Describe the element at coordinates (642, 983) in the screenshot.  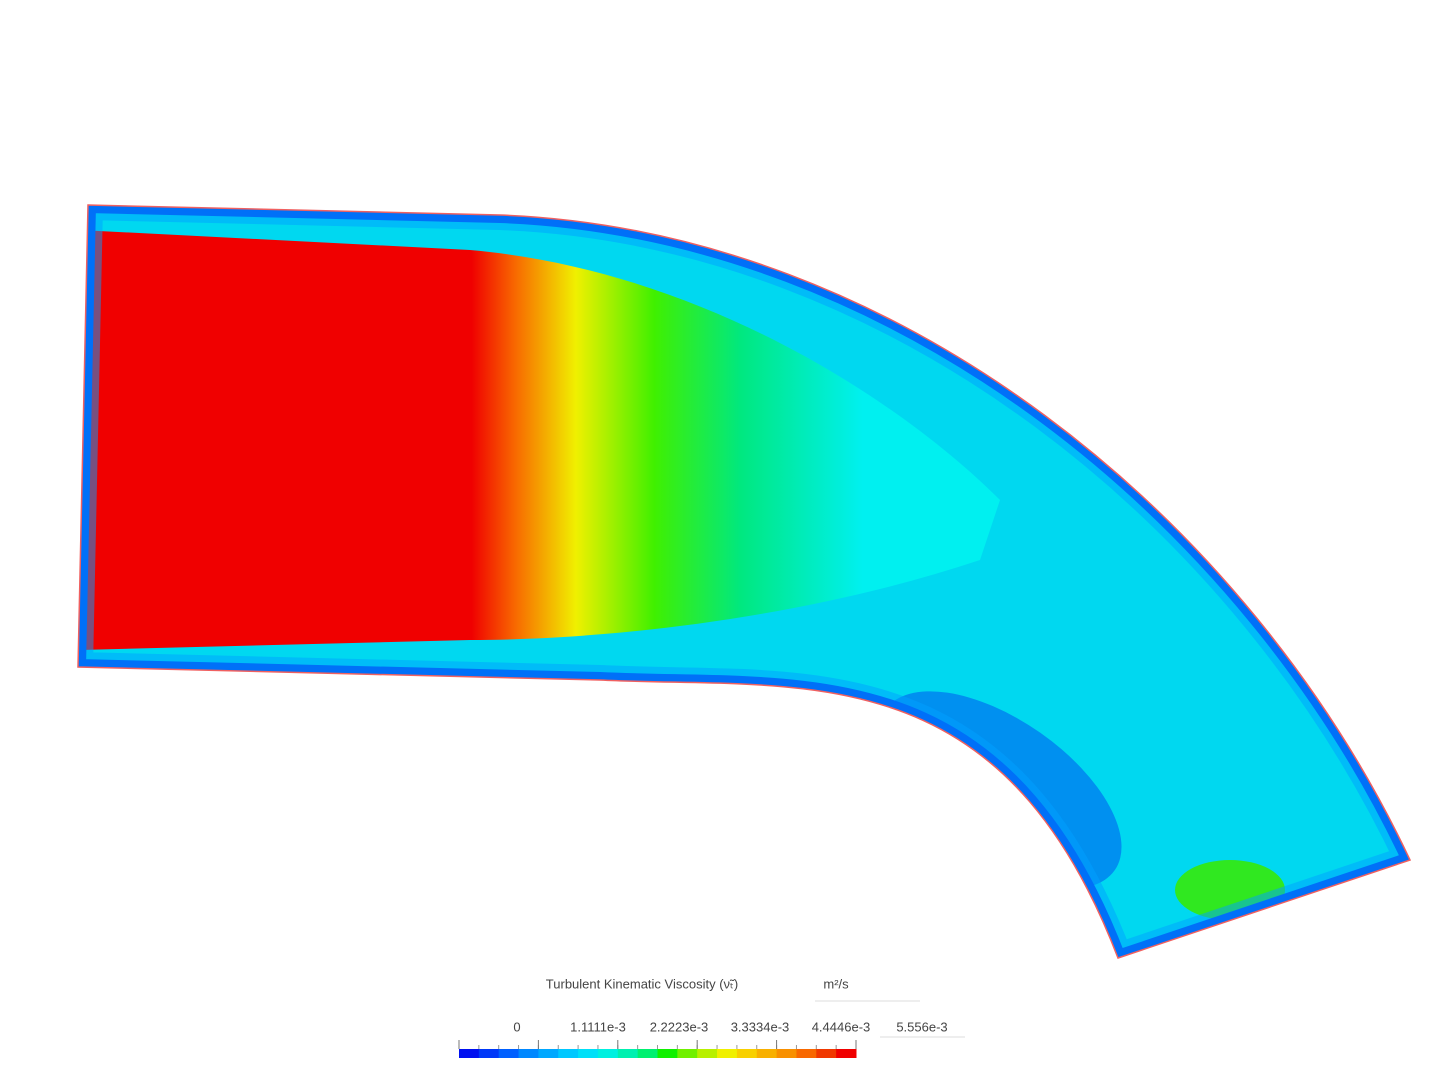
I see `legend-title: Turbulent Kinematic Viscosity (ν̃ₜ)` at that location.